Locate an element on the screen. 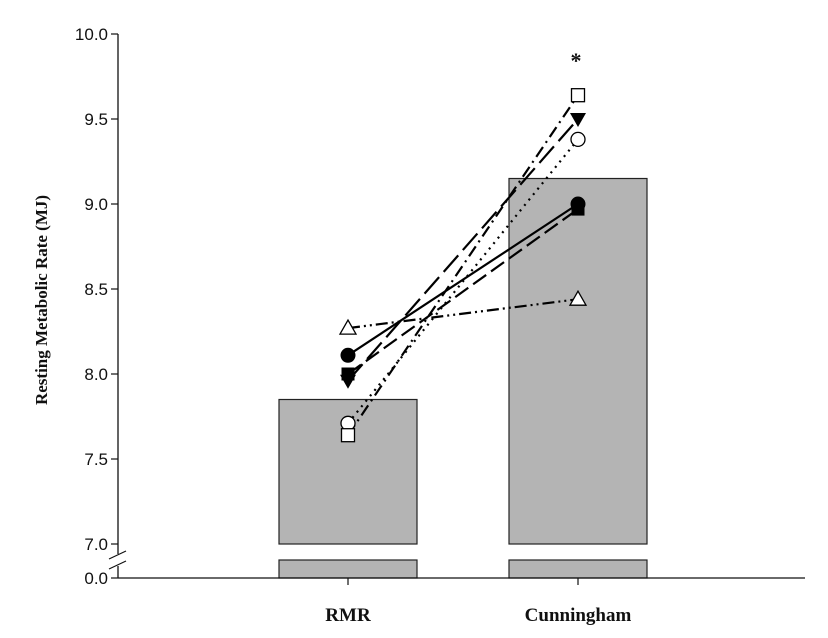 Image resolution: width=828 pixels, height=638 pixels. y-tick-label: 10.0 is located at coordinates (91, 34).